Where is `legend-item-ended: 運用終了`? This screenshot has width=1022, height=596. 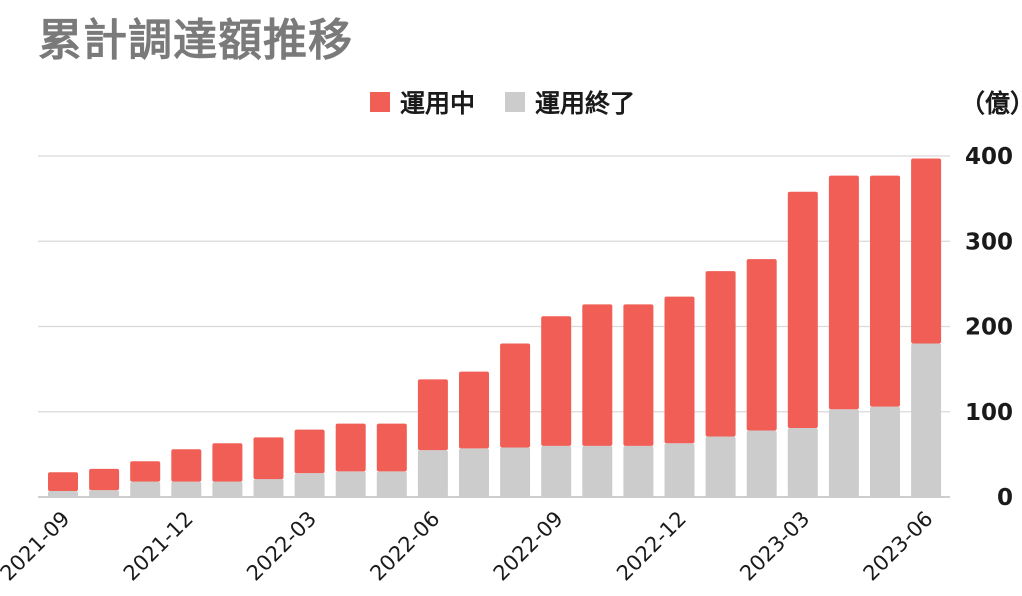 legend-item-ended: 運用終了 is located at coordinates (570, 102).